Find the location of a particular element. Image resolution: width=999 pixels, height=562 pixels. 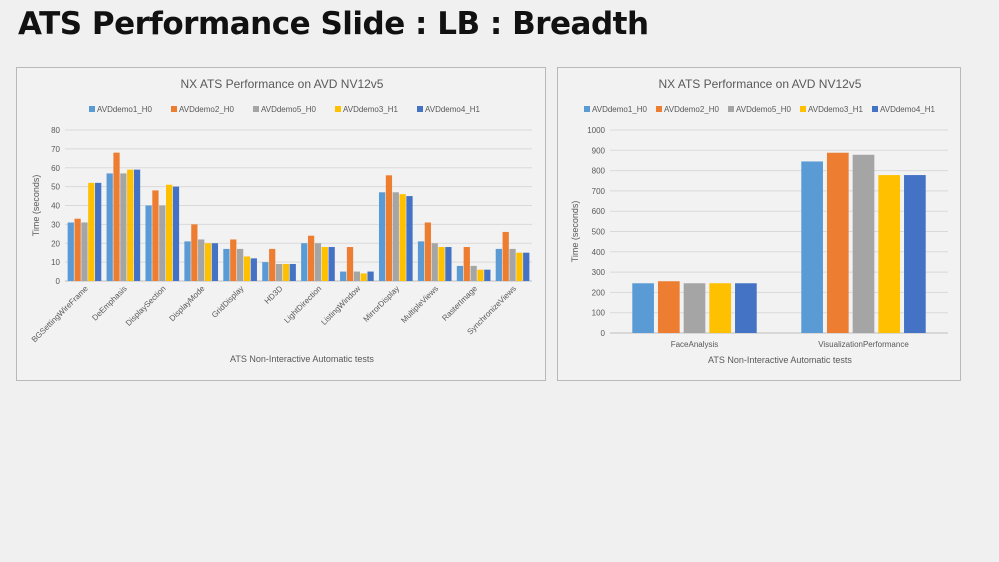

y-axis-title: Time (seconds) is located at coordinates (36, 206).